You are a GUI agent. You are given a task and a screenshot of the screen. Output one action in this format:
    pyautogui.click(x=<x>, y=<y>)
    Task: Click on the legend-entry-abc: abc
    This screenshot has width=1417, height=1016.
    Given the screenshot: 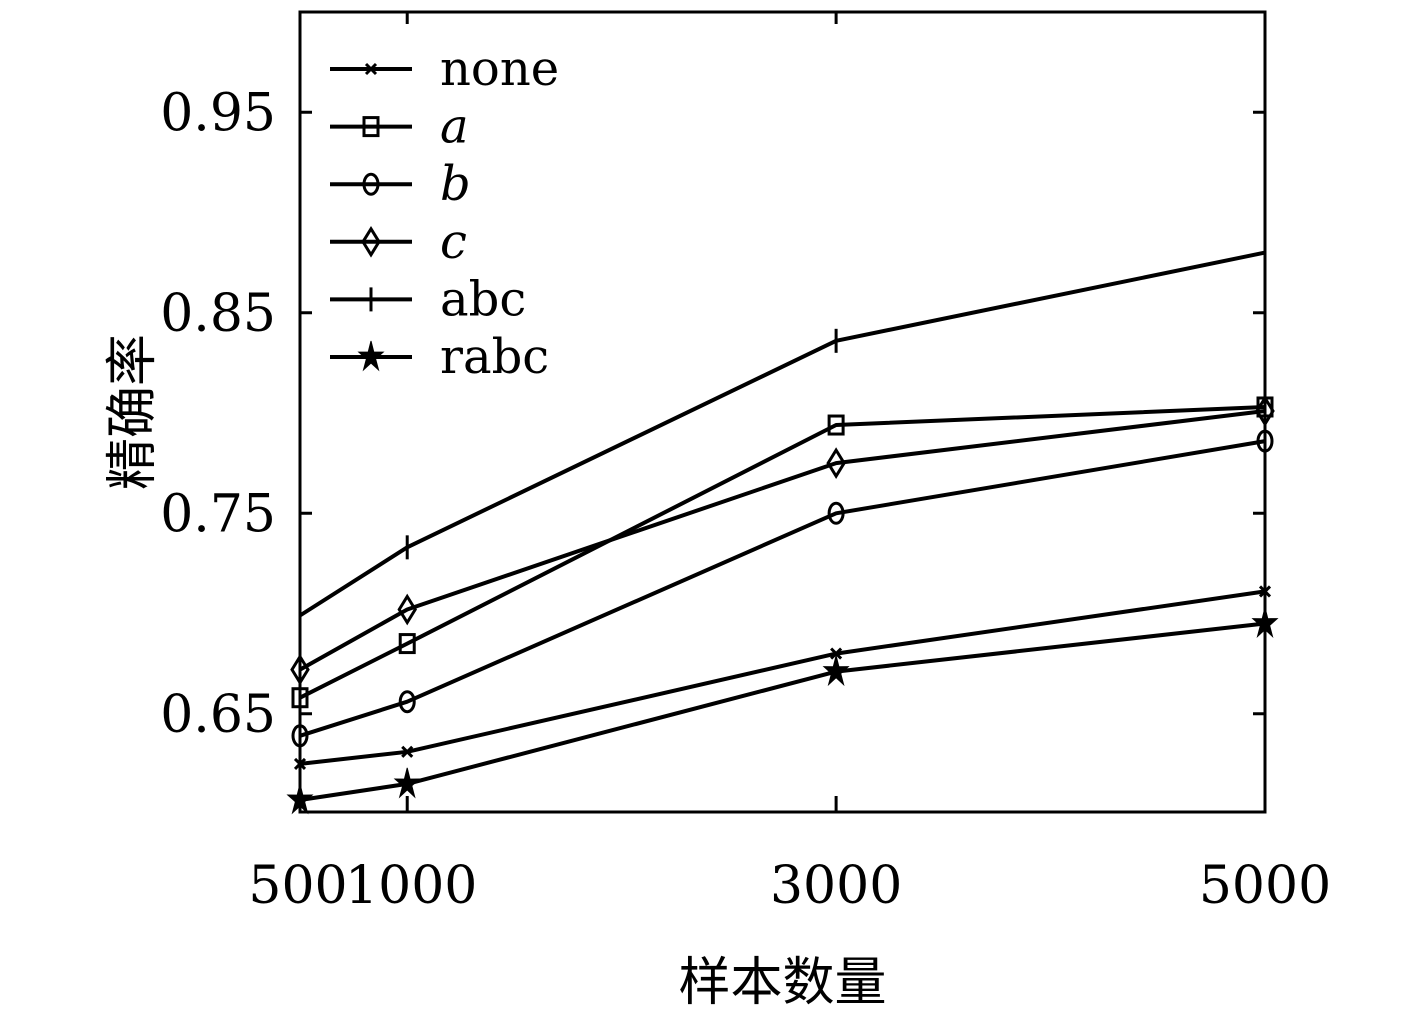 What is the action you would take?
    pyautogui.click(x=428, y=299)
    